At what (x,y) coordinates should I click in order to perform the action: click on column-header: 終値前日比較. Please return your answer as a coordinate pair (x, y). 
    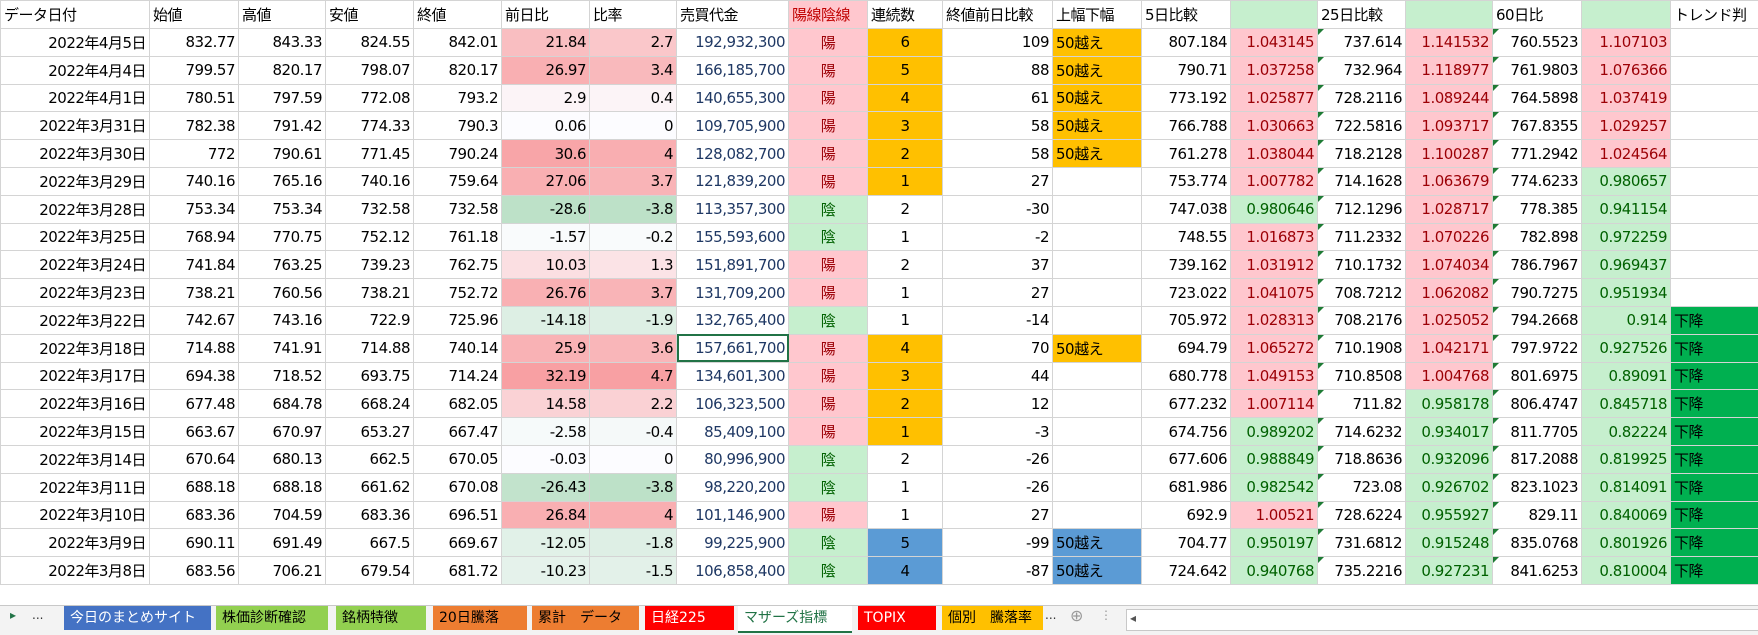
    Looking at the image, I should click on (998, 15).